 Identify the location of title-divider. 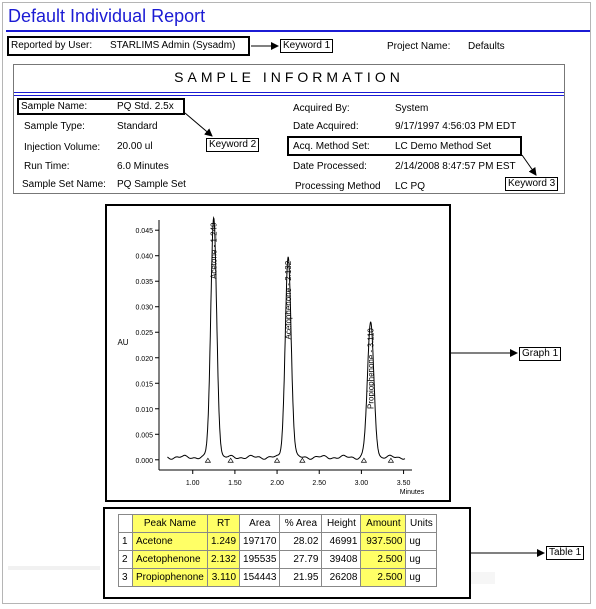
(298, 31).